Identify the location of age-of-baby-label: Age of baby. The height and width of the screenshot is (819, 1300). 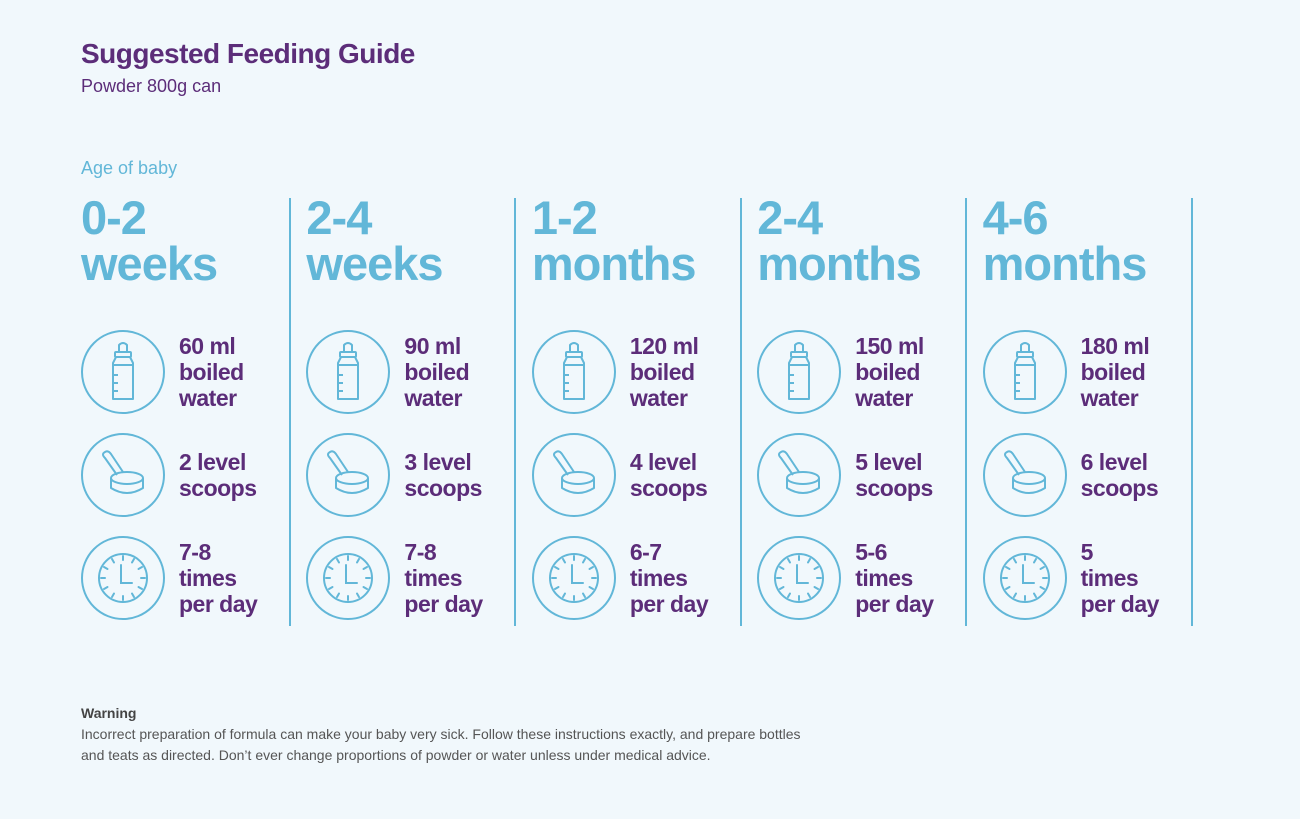
(129, 168).